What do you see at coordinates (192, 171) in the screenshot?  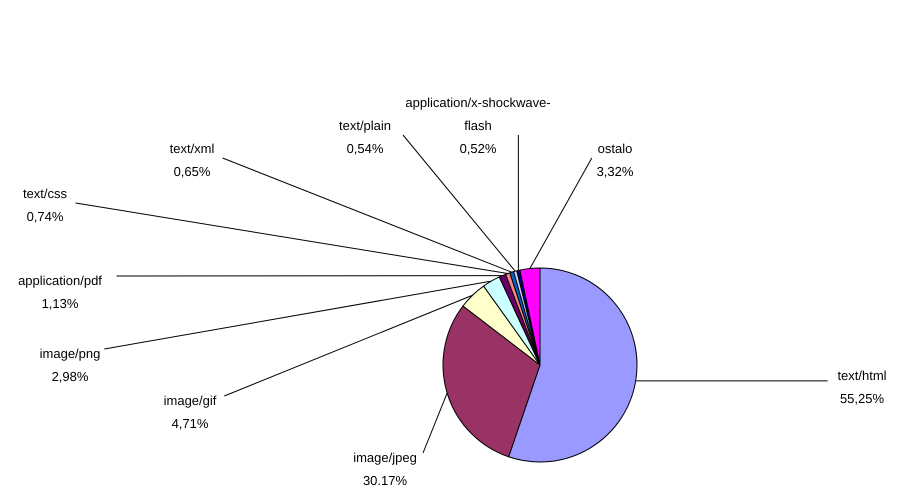 I see `data-label: 0,65%` at bounding box center [192, 171].